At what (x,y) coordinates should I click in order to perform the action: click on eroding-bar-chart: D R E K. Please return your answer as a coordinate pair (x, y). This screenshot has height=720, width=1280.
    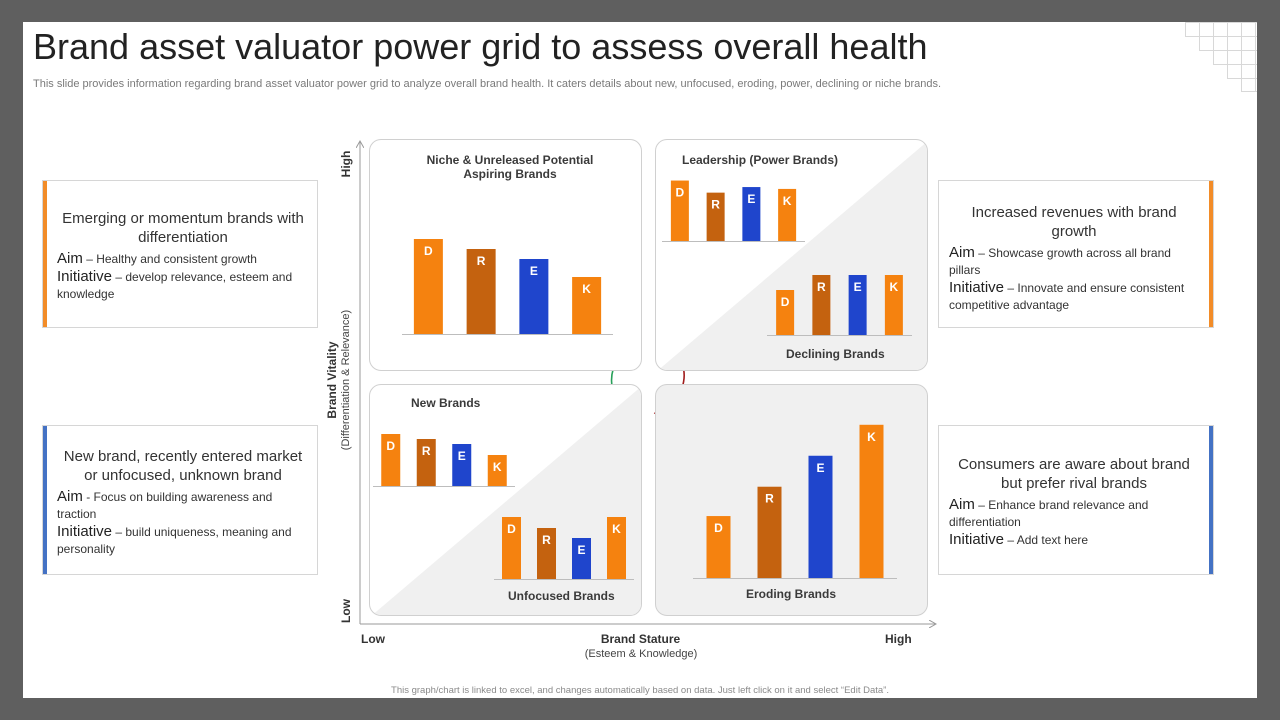
    Looking at the image, I should click on (795, 501).